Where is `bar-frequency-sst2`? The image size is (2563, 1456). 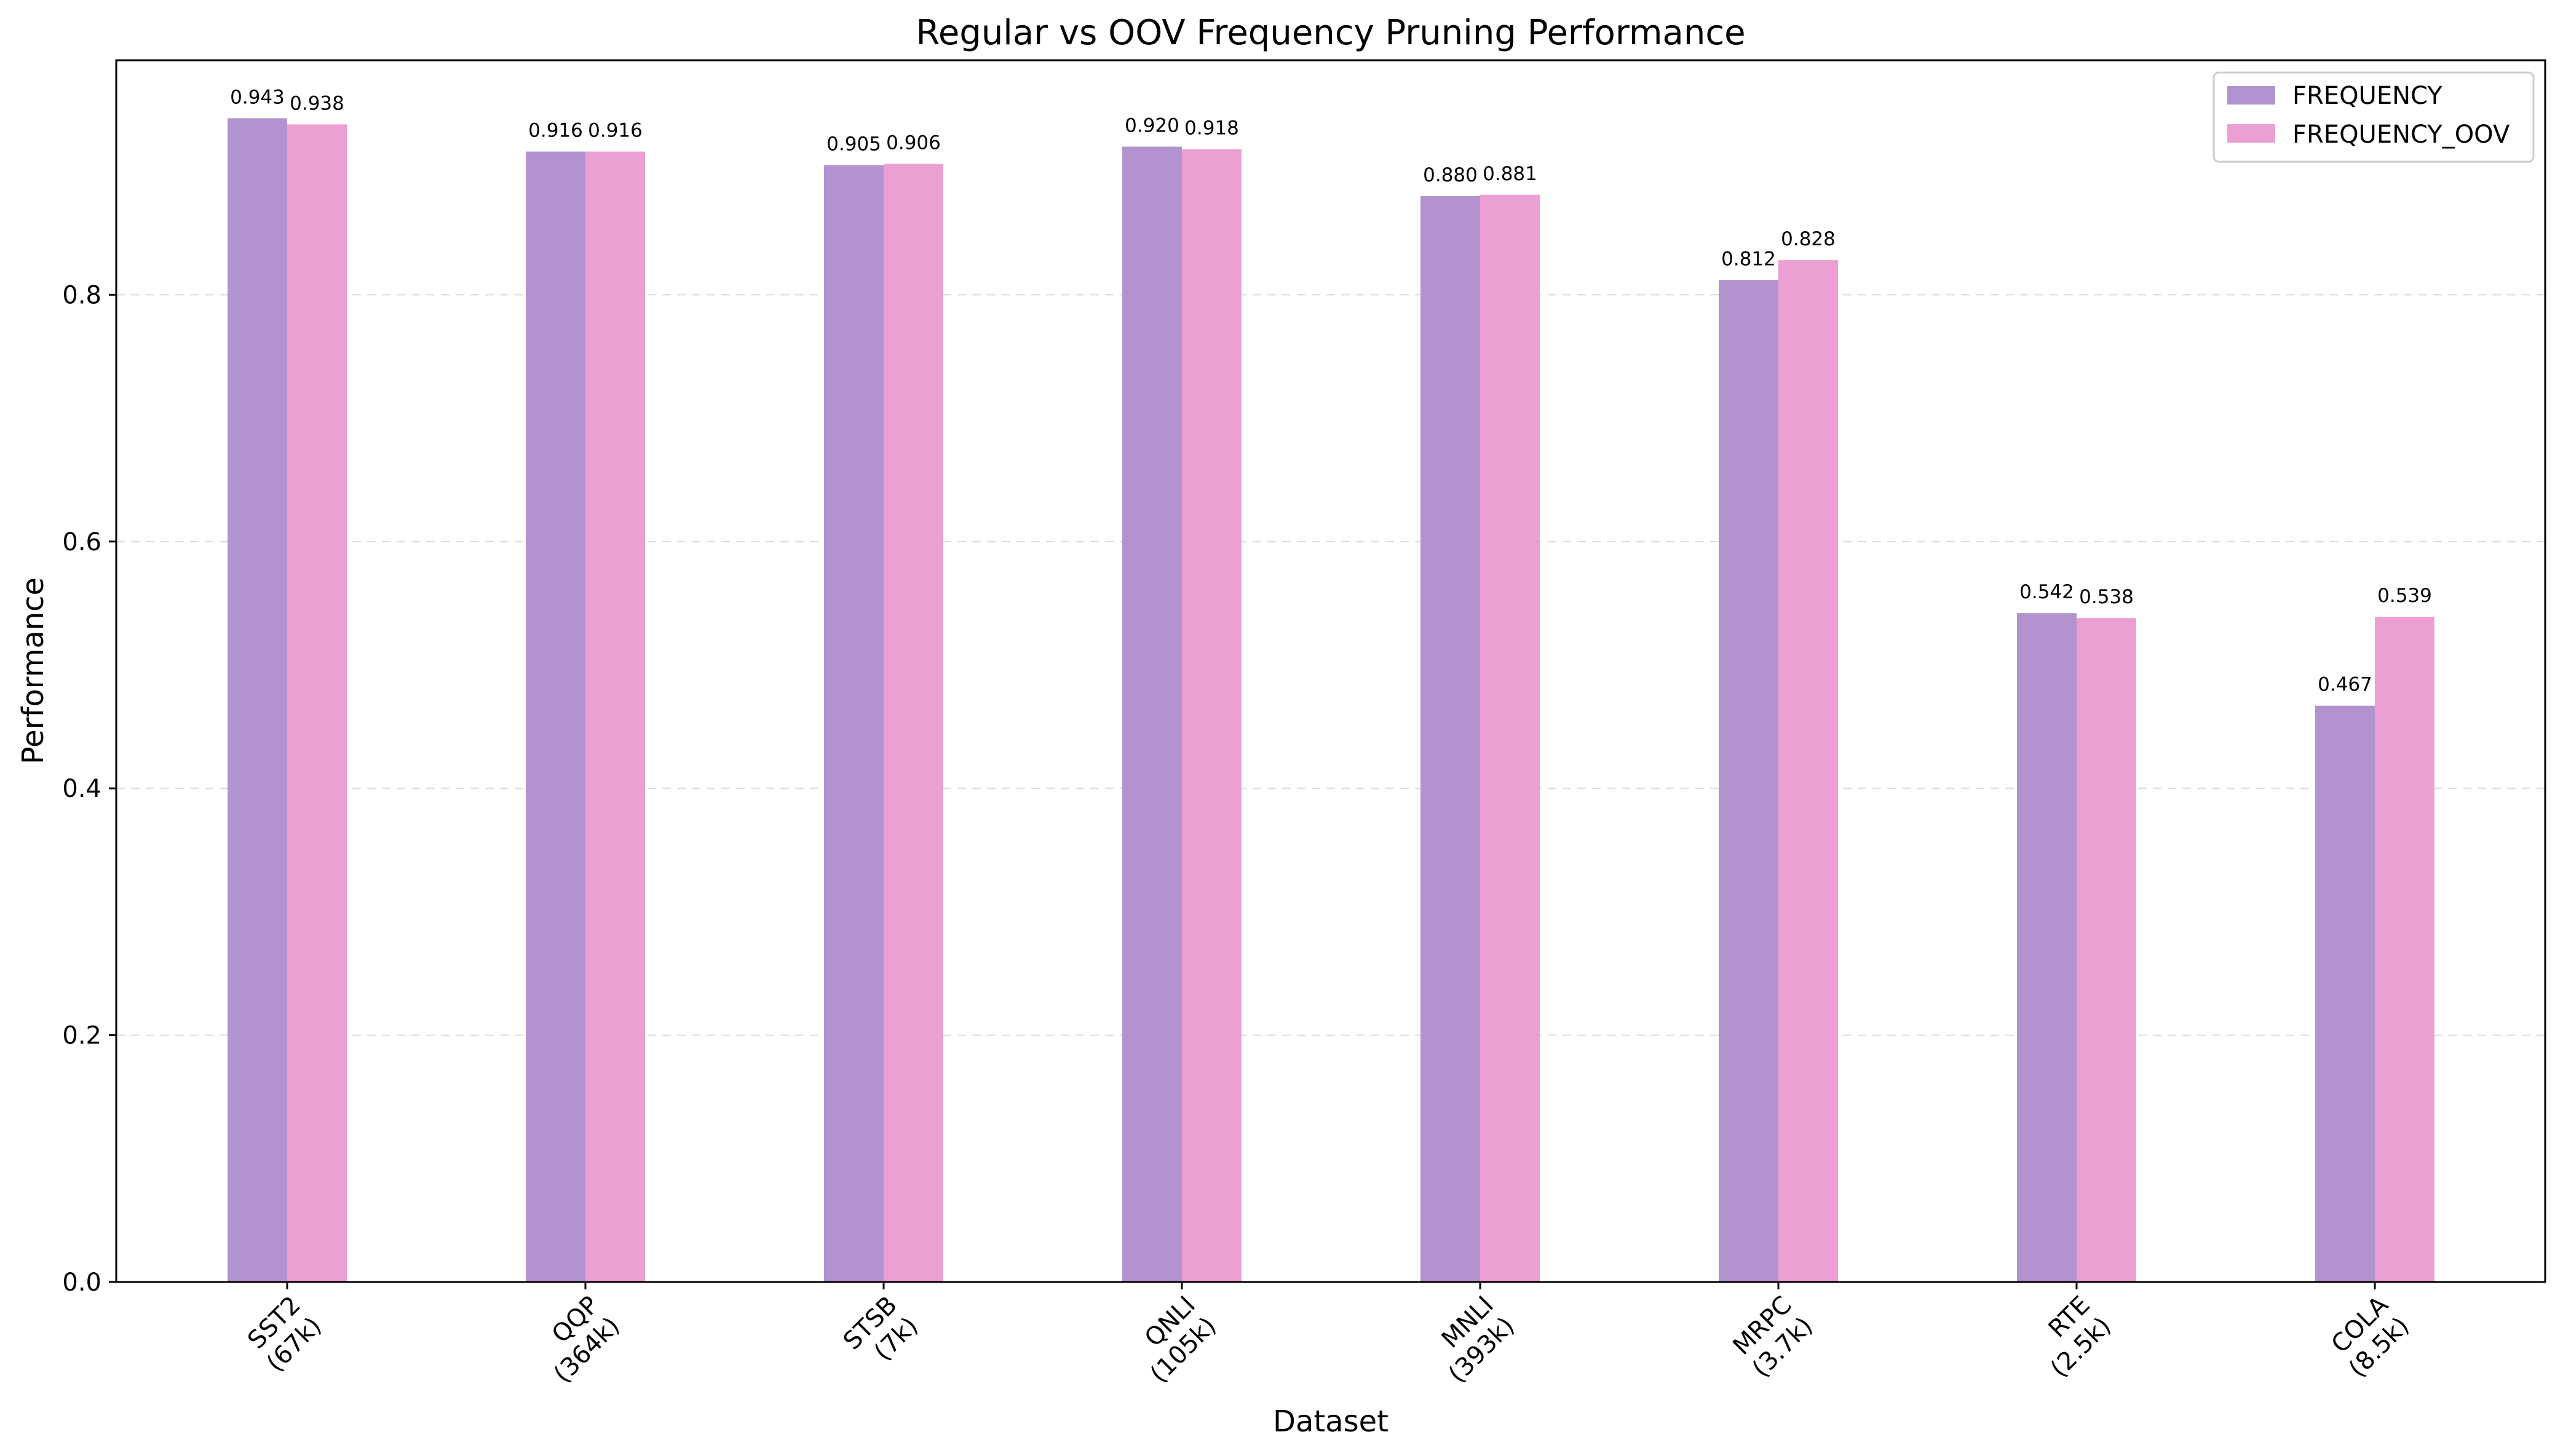 bar-frequency-sst2 is located at coordinates (257, 701).